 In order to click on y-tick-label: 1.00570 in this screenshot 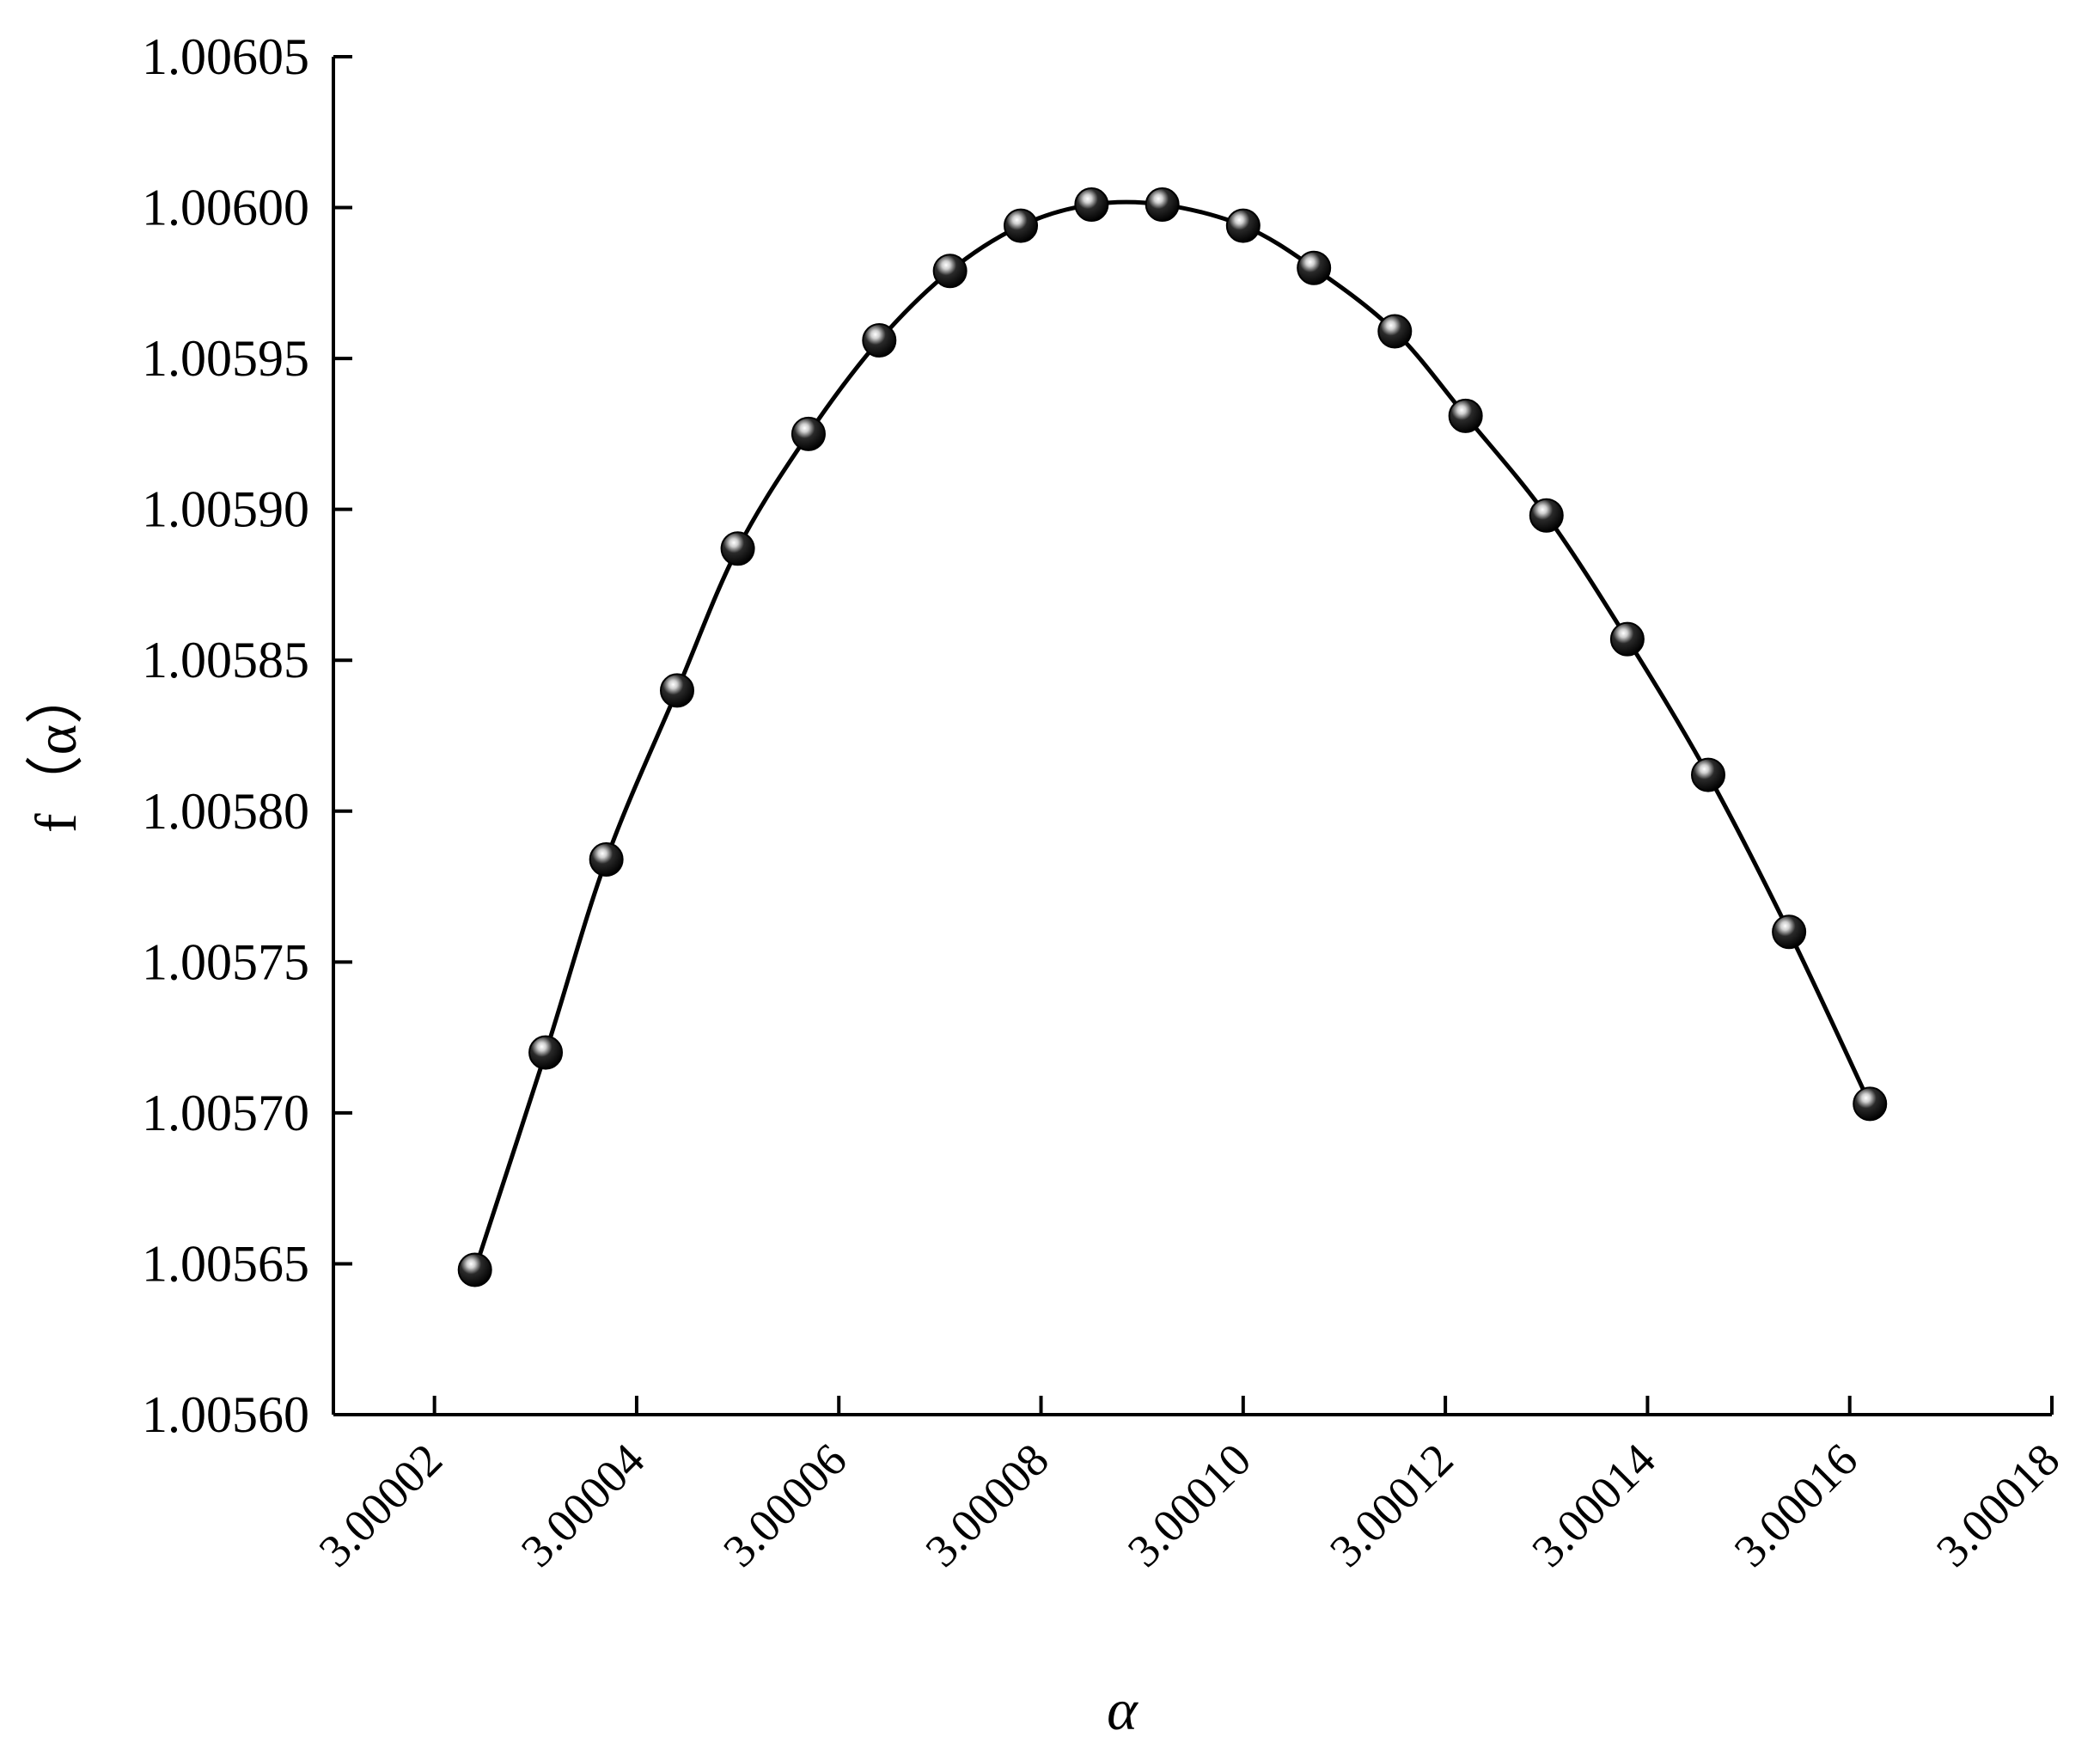, I will do `click(225, 1113)`.